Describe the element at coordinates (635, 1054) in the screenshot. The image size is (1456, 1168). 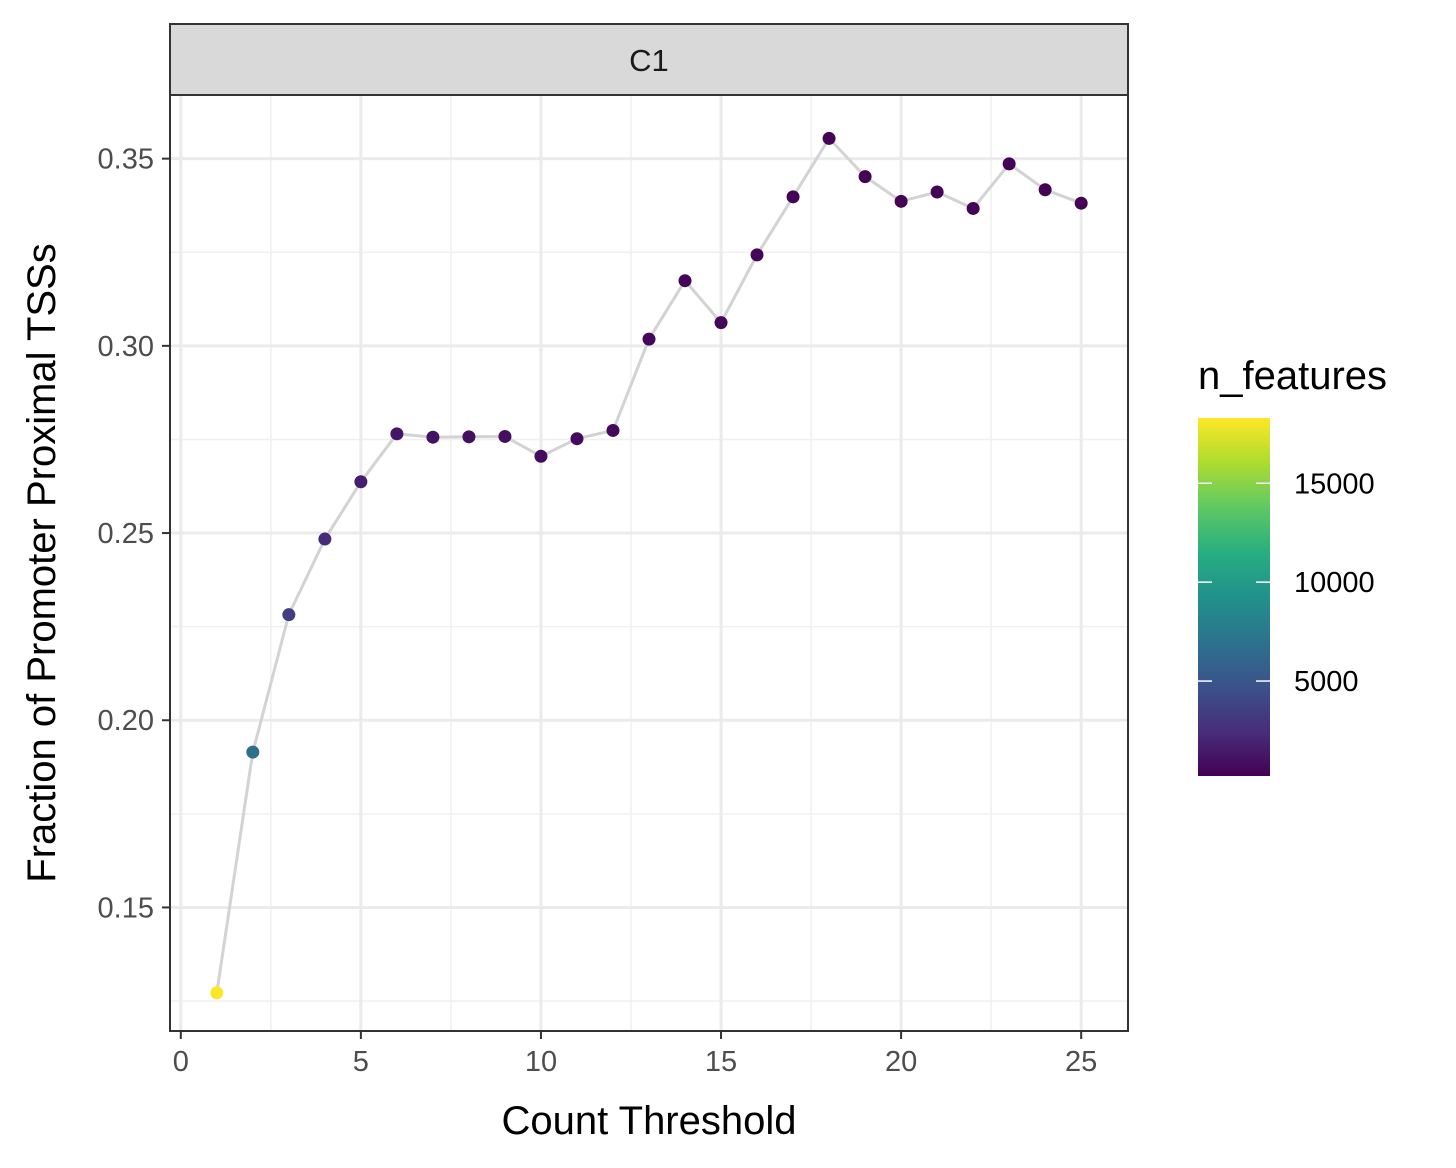
I see `x-axis: 0 5 10 15 20 25` at that location.